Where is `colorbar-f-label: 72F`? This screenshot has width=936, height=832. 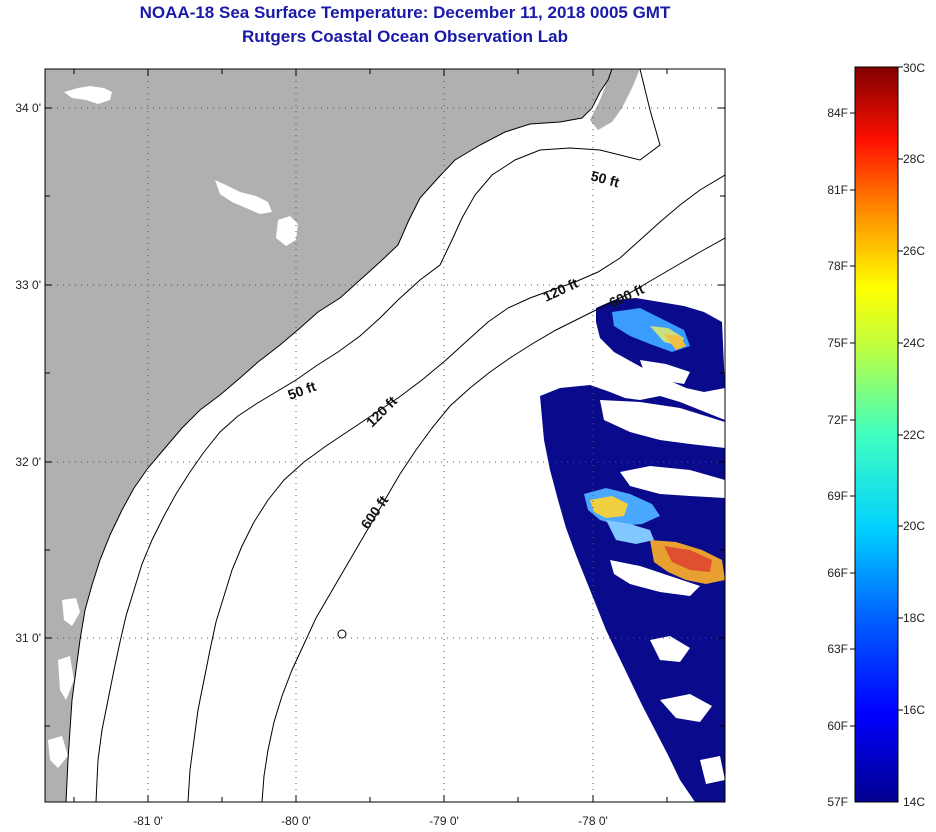 colorbar-f-label: 72F is located at coordinates (837, 420).